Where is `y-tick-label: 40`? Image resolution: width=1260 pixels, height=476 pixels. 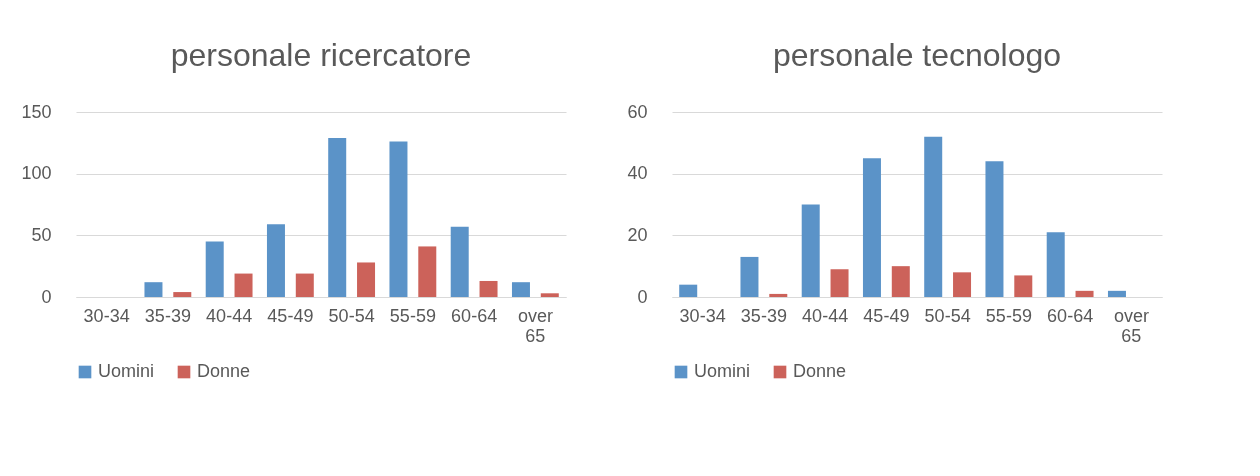
y-tick-label: 40 is located at coordinates (637, 173).